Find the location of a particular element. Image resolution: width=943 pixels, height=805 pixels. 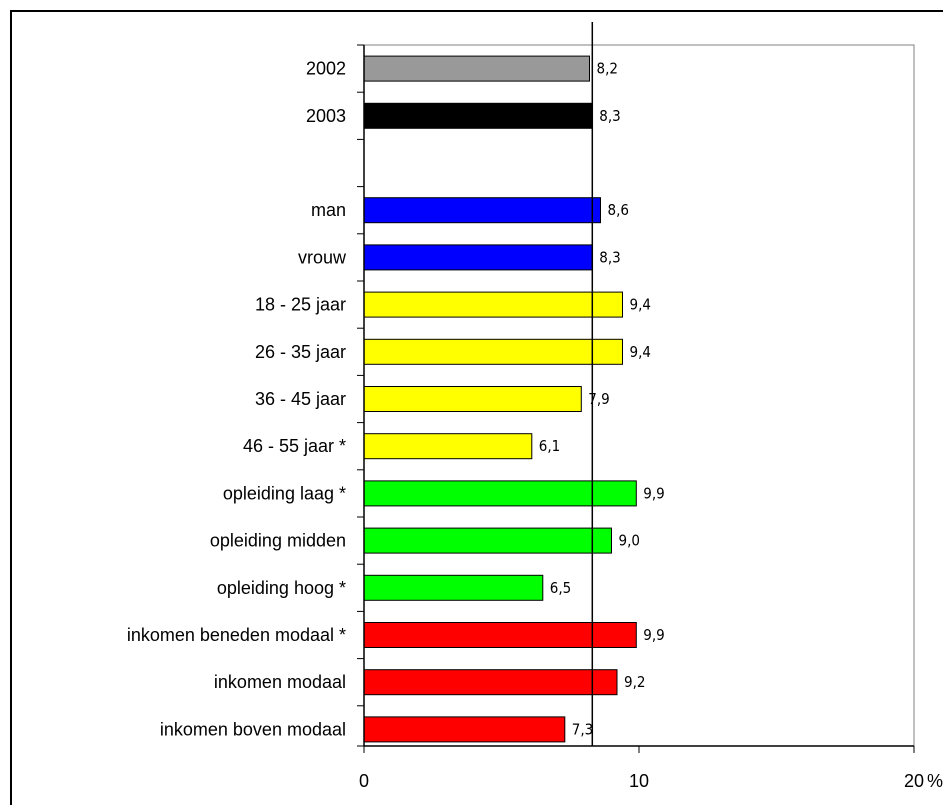

data-label: 6,1 is located at coordinates (549, 446).